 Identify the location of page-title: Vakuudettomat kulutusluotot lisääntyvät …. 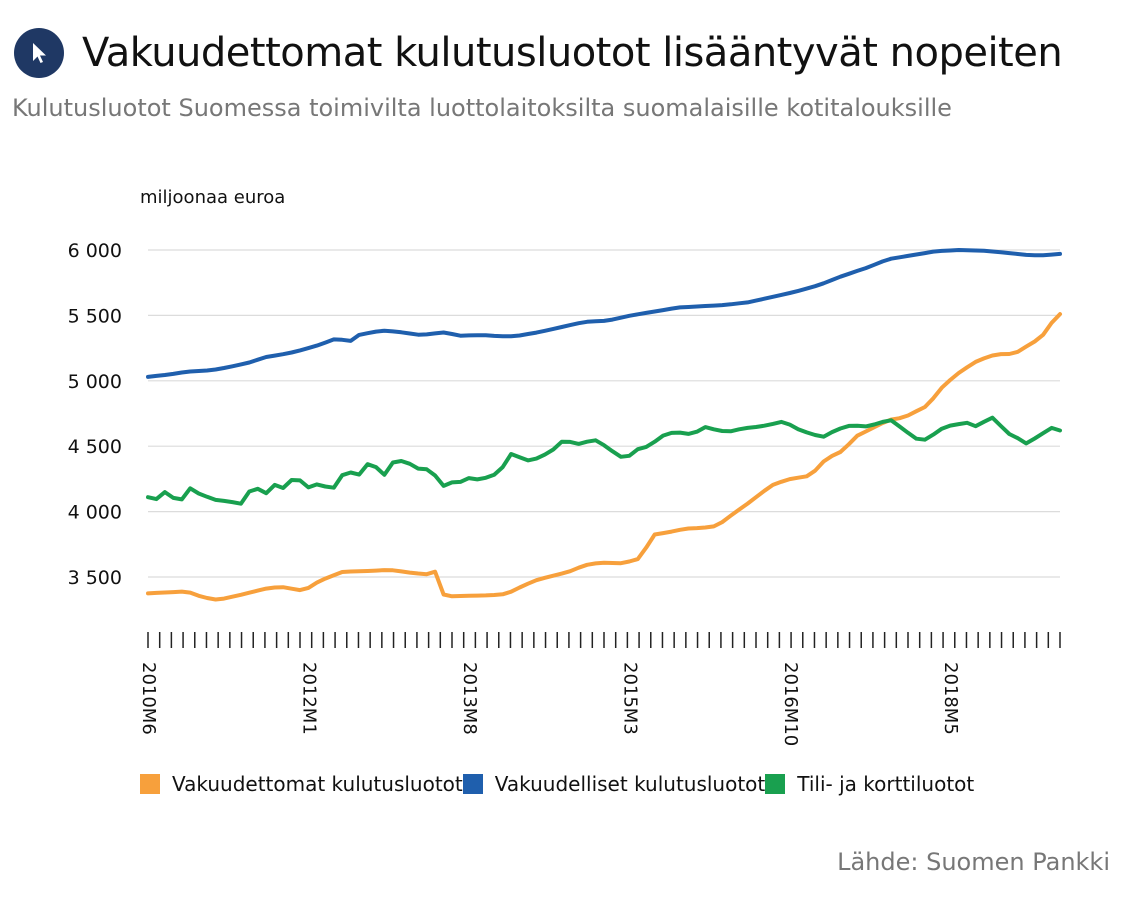
(572, 53).